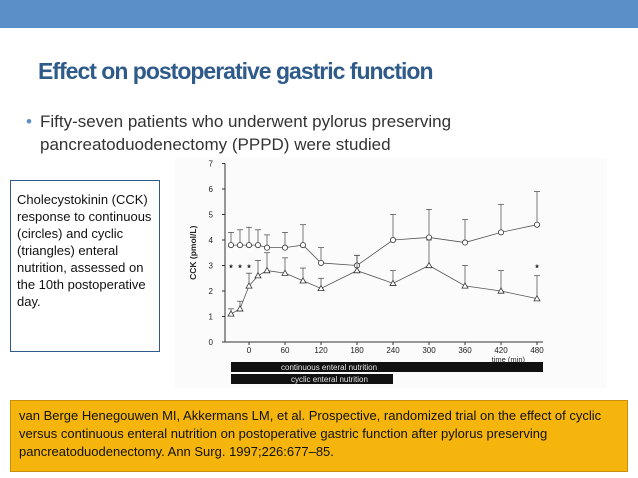 This screenshot has width=638, height=478. Describe the element at coordinates (235, 71) in the screenshot. I see `slide-title: Effect on postoperative gastric function` at that location.